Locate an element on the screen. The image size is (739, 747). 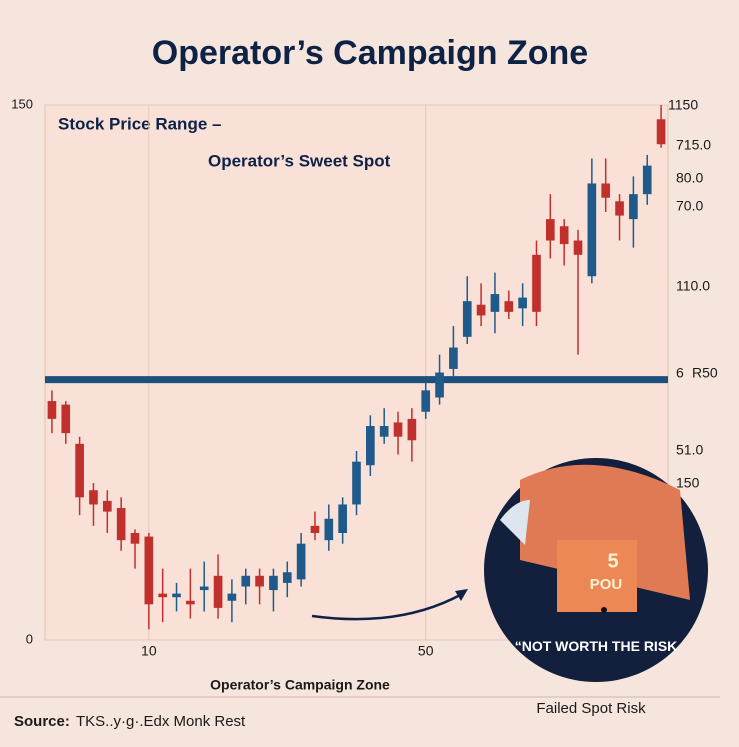
source-text: TKS..y·g·.Edx Monk Rest is located at coordinates (161, 721).